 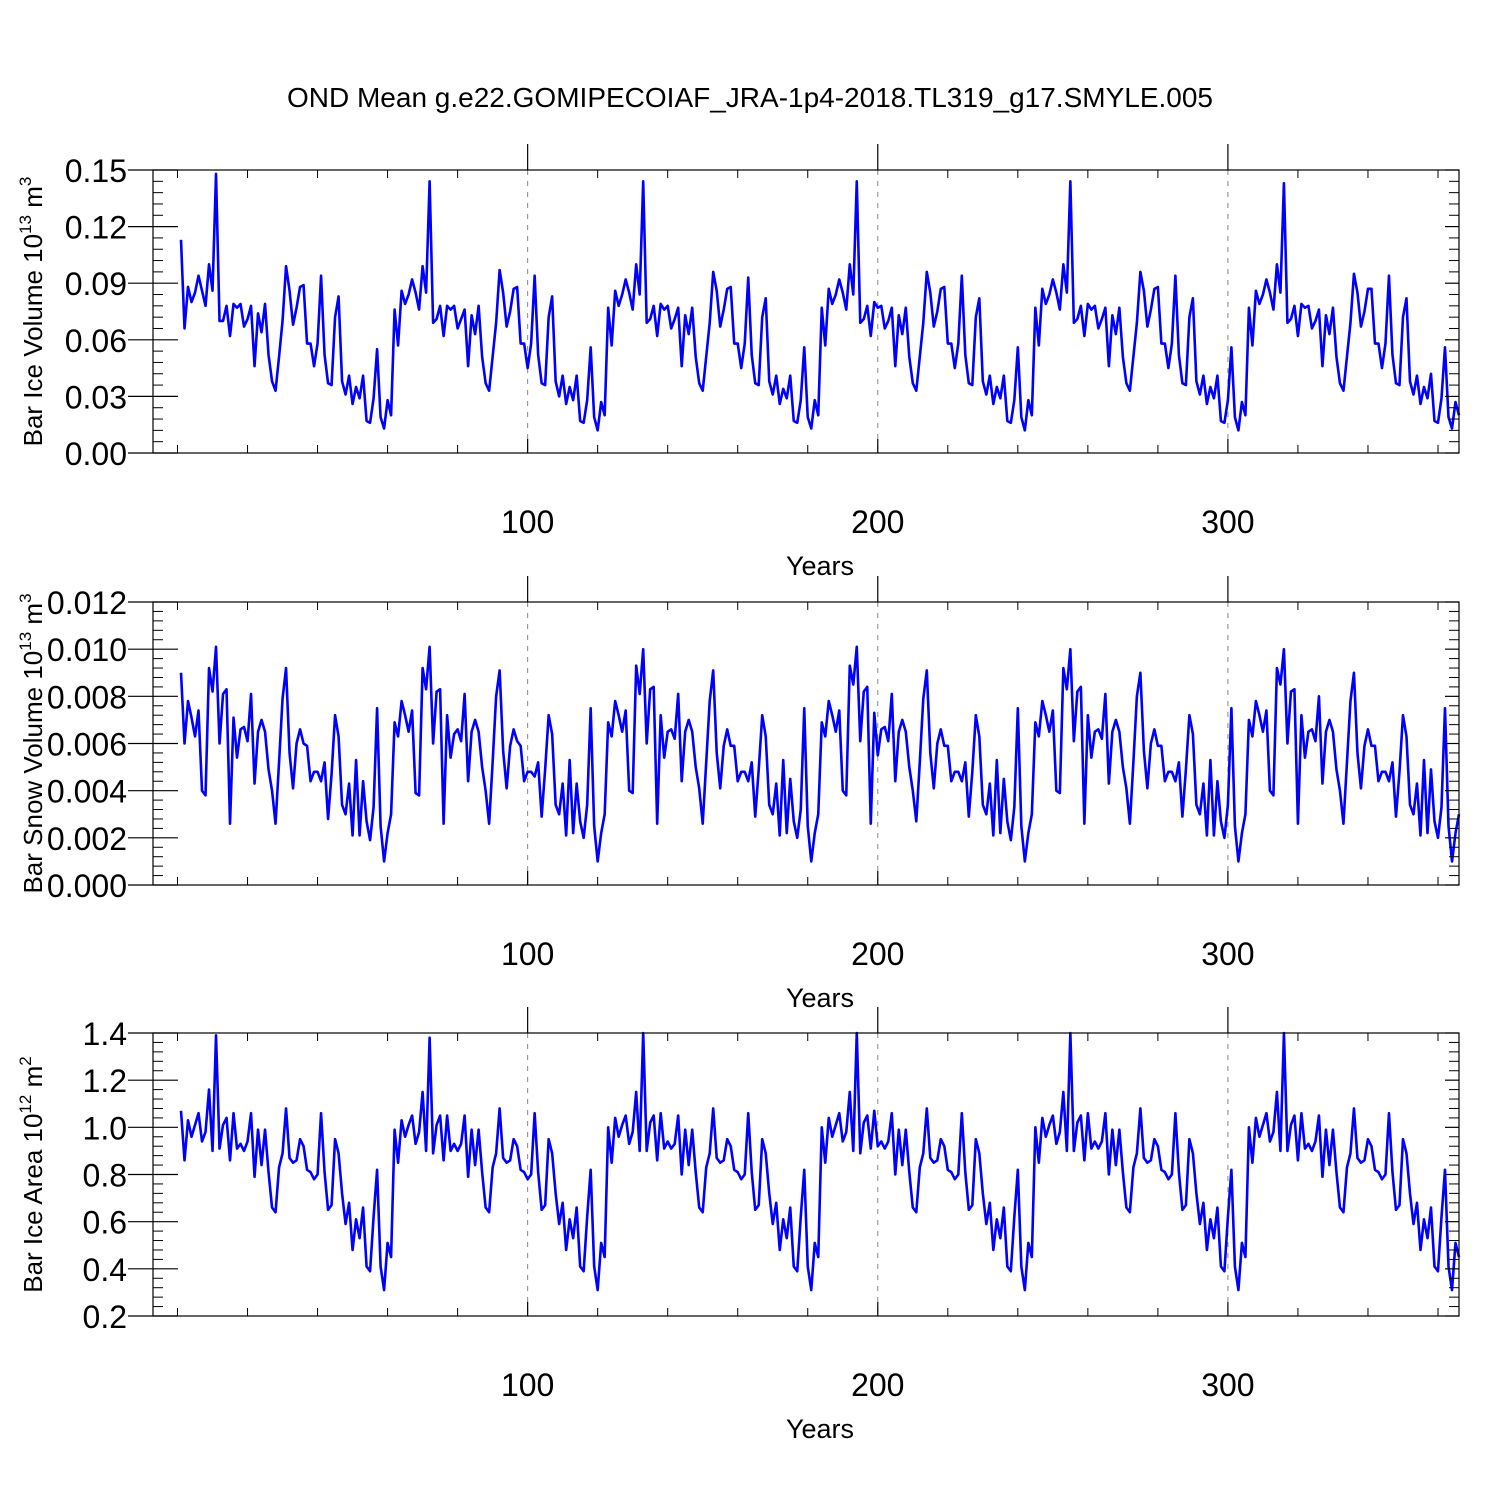 I want to click on y-tick-label: 0.008, so click(x=87, y=697).